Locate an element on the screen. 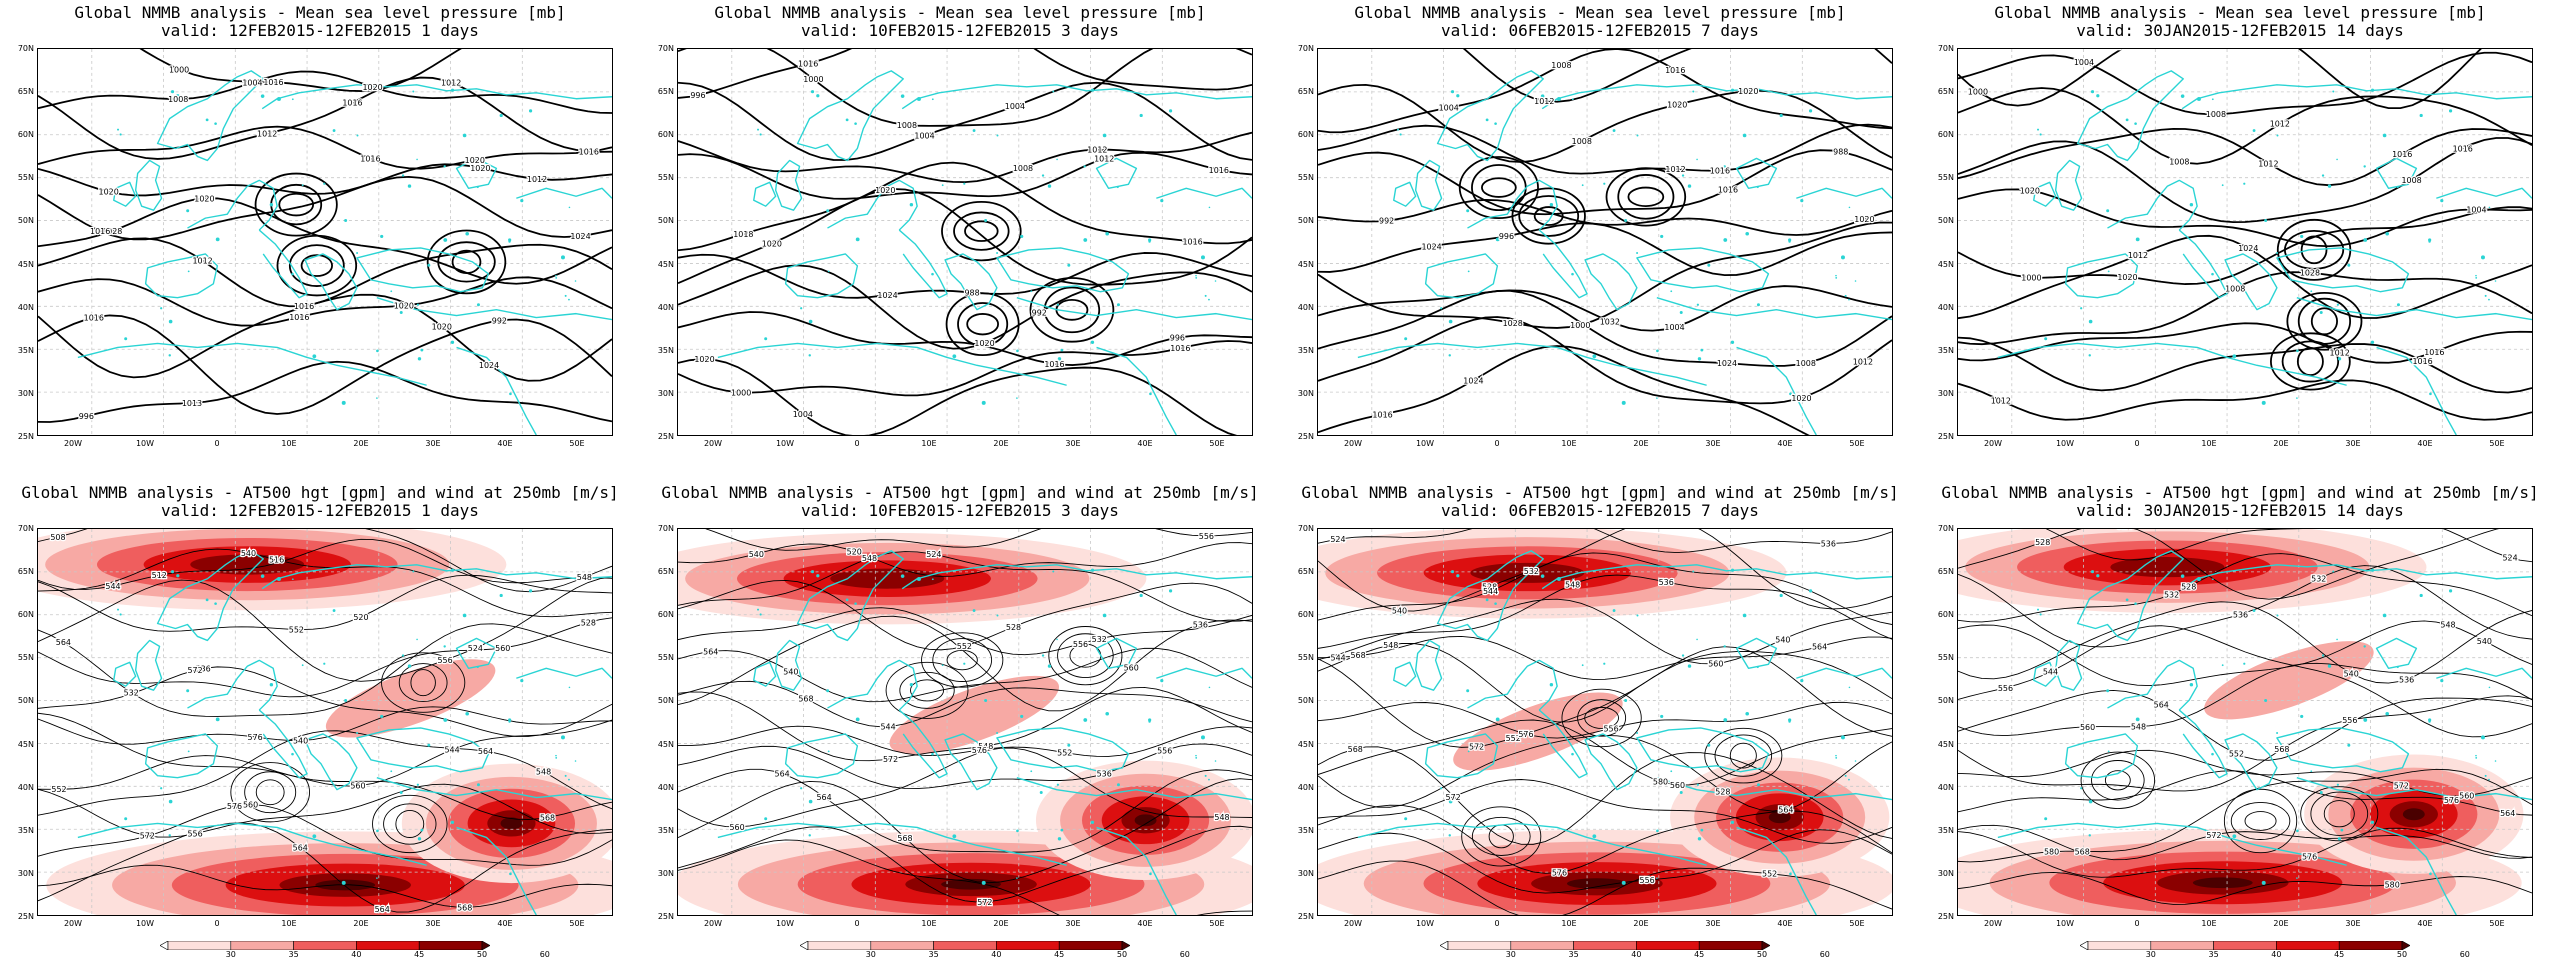  svg-text: 1020 is located at coordinates (404, 306).